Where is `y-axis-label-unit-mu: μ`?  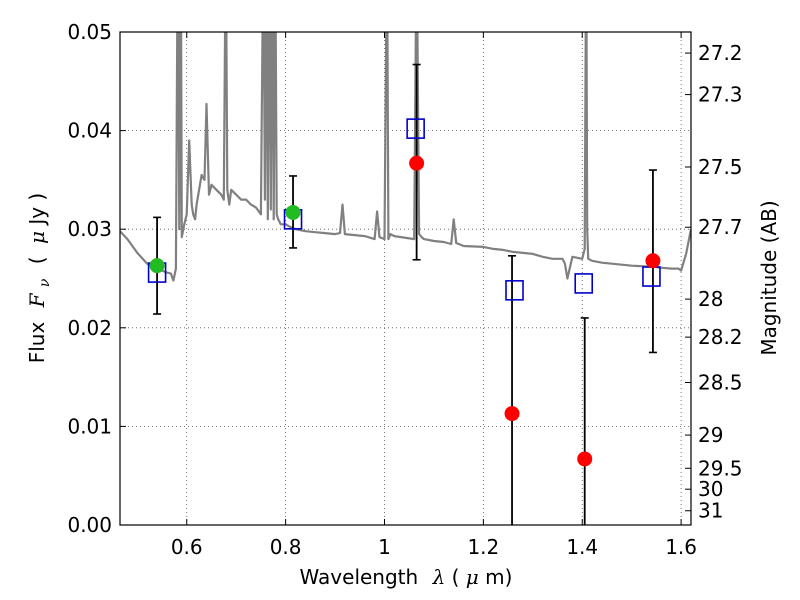 y-axis-label-unit-mu: μ is located at coordinates (37, 237).